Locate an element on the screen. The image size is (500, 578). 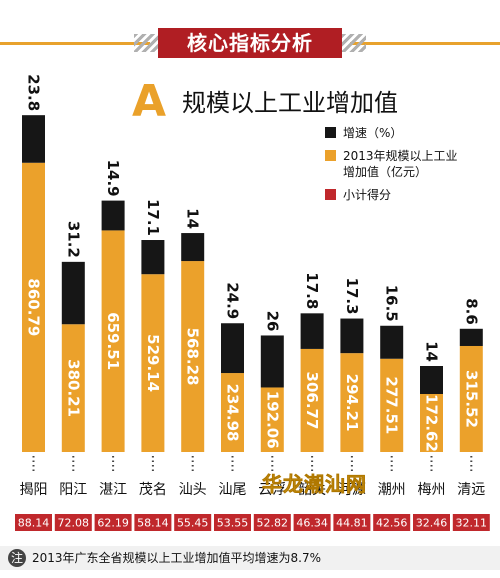
legend-item-score: 小计得分 is located at coordinates (410, 195).